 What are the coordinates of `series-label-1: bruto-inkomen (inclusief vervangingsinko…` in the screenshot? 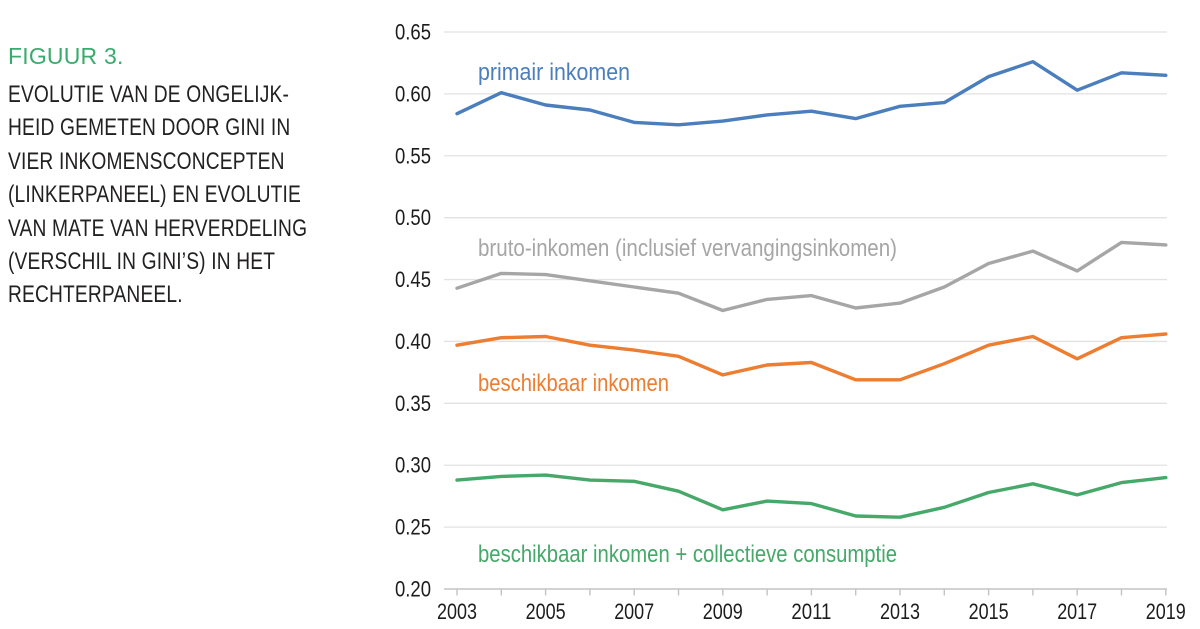 It's located at (687, 248).